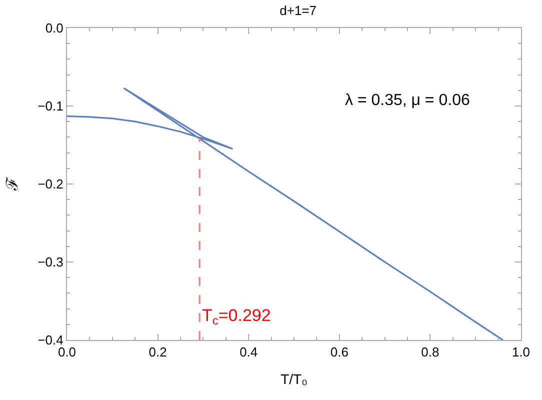  What do you see at coordinates (298, 10) in the screenshot?
I see `chart-title: d+1=7` at bounding box center [298, 10].